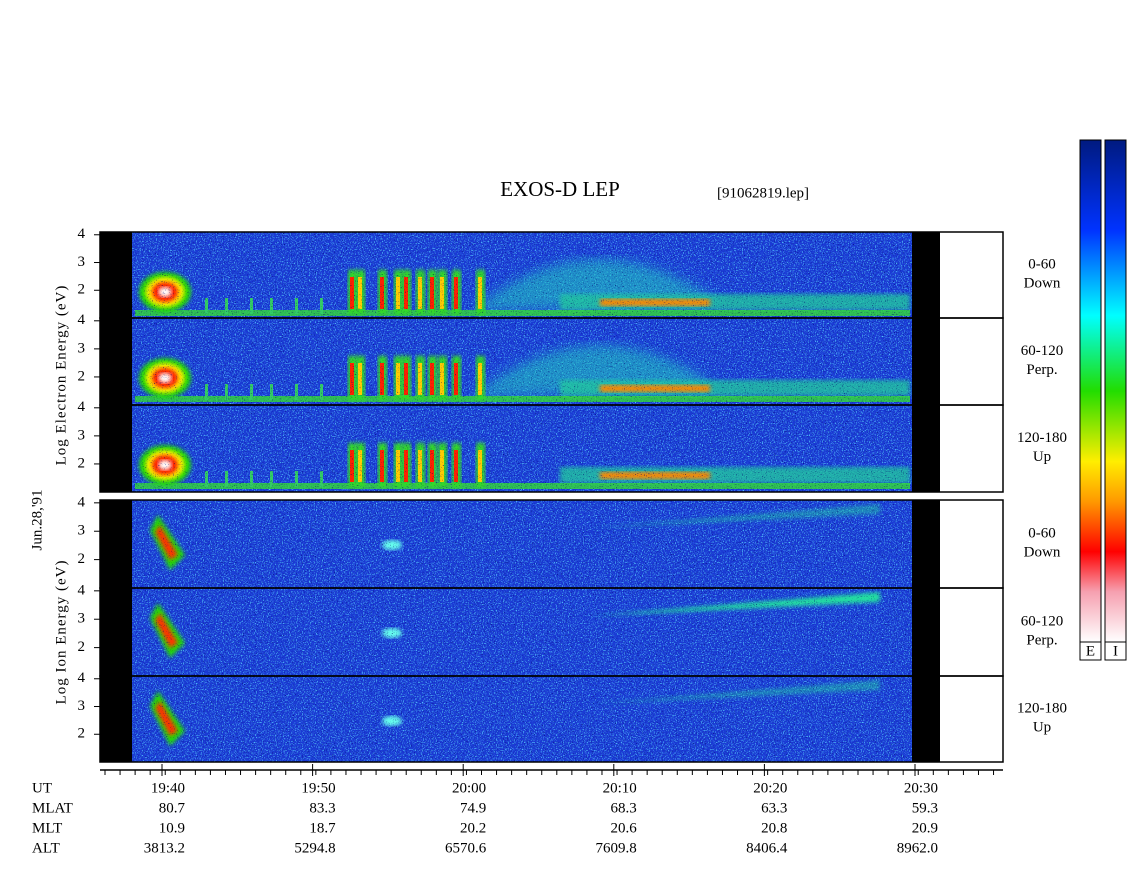  Describe the element at coordinates (164, 848) in the screenshot. I see `cell: 3813.2` at that location.